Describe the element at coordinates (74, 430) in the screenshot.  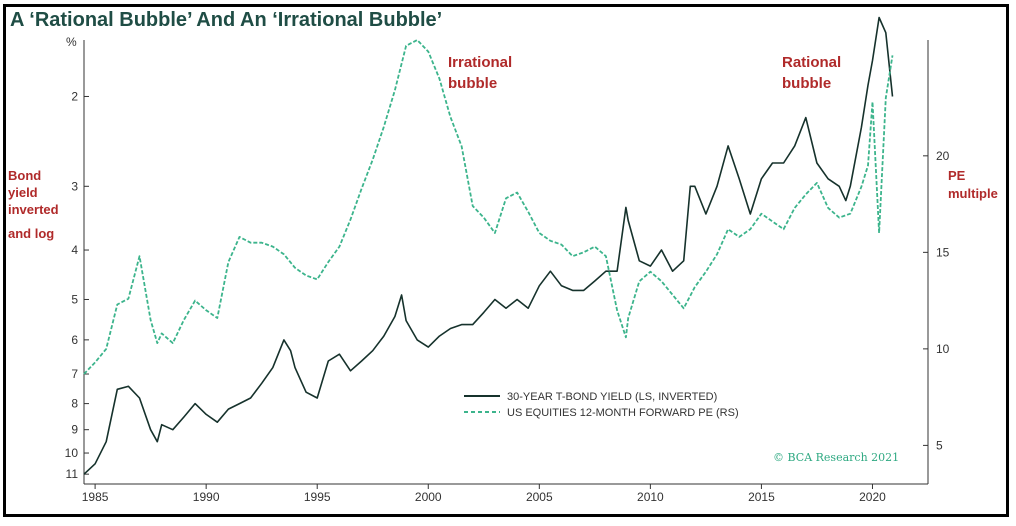
I see `left-tick-label: 9` at that location.